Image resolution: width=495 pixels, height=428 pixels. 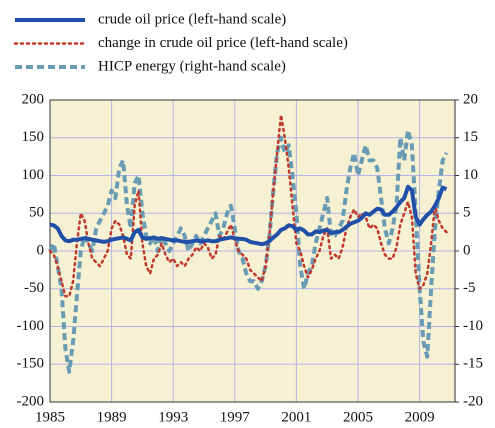 I want to click on legend-label: HICP energy (right-hand scale), so click(x=192, y=66).